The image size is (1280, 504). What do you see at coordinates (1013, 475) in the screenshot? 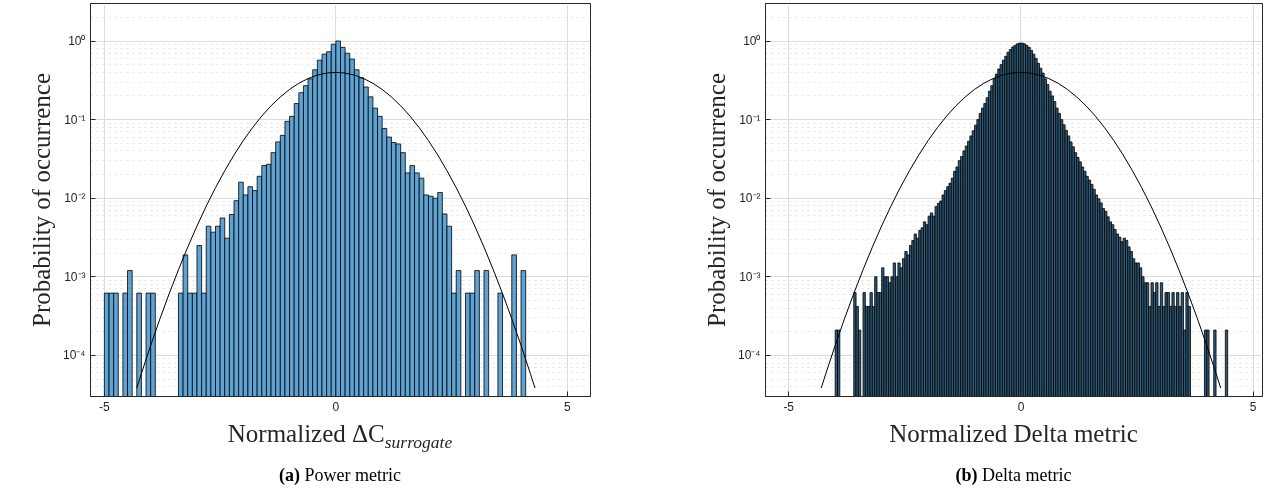
I see `text: (b) Delta metric` at bounding box center [1013, 475].